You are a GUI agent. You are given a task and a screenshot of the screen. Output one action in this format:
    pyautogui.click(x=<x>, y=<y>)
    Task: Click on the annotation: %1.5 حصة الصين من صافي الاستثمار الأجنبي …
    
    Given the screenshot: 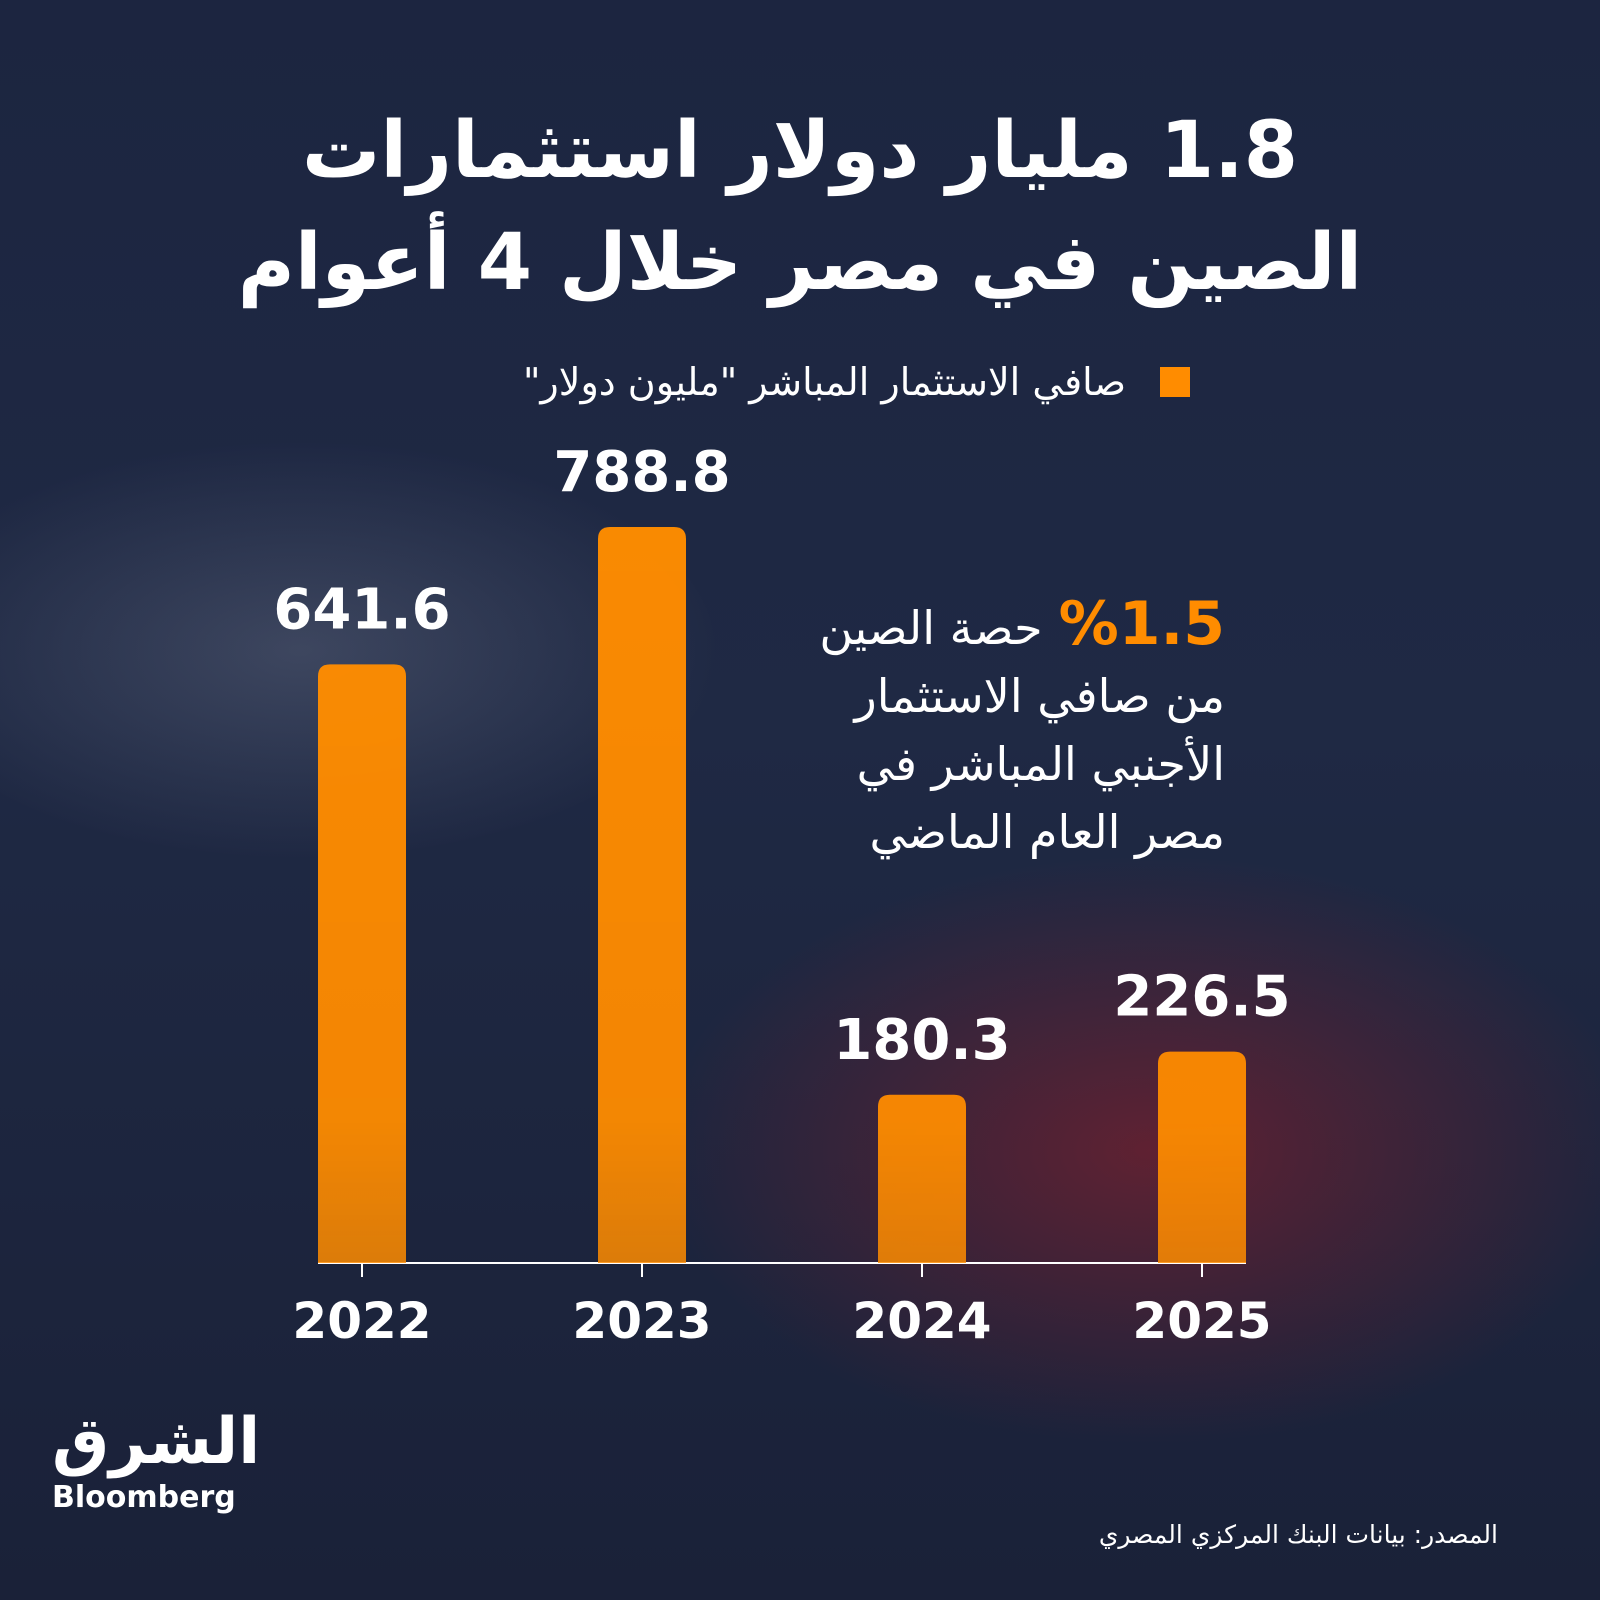 What is the action you would take?
    pyautogui.click(x=1022, y=728)
    